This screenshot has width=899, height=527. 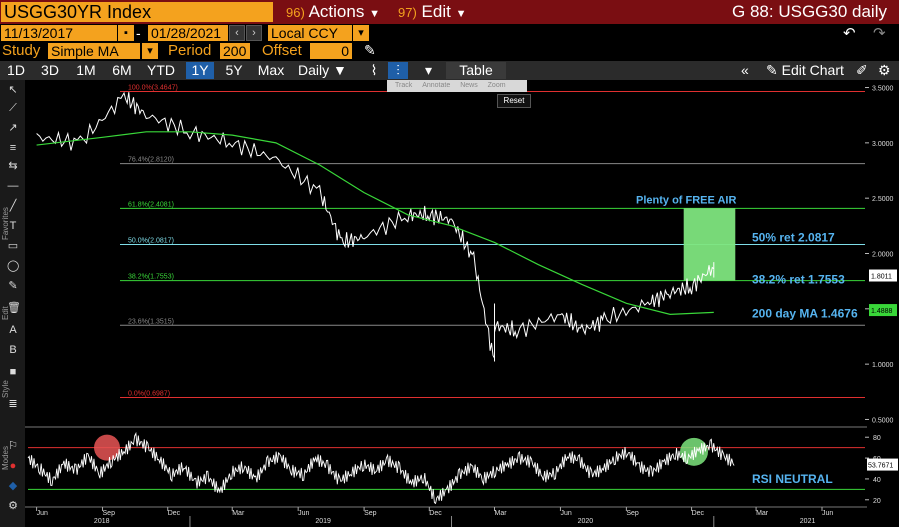 What do you see at coordinates (514, 101) in the screenshot?
I see `reset-button: Reset` at bounding box center [514, 101].